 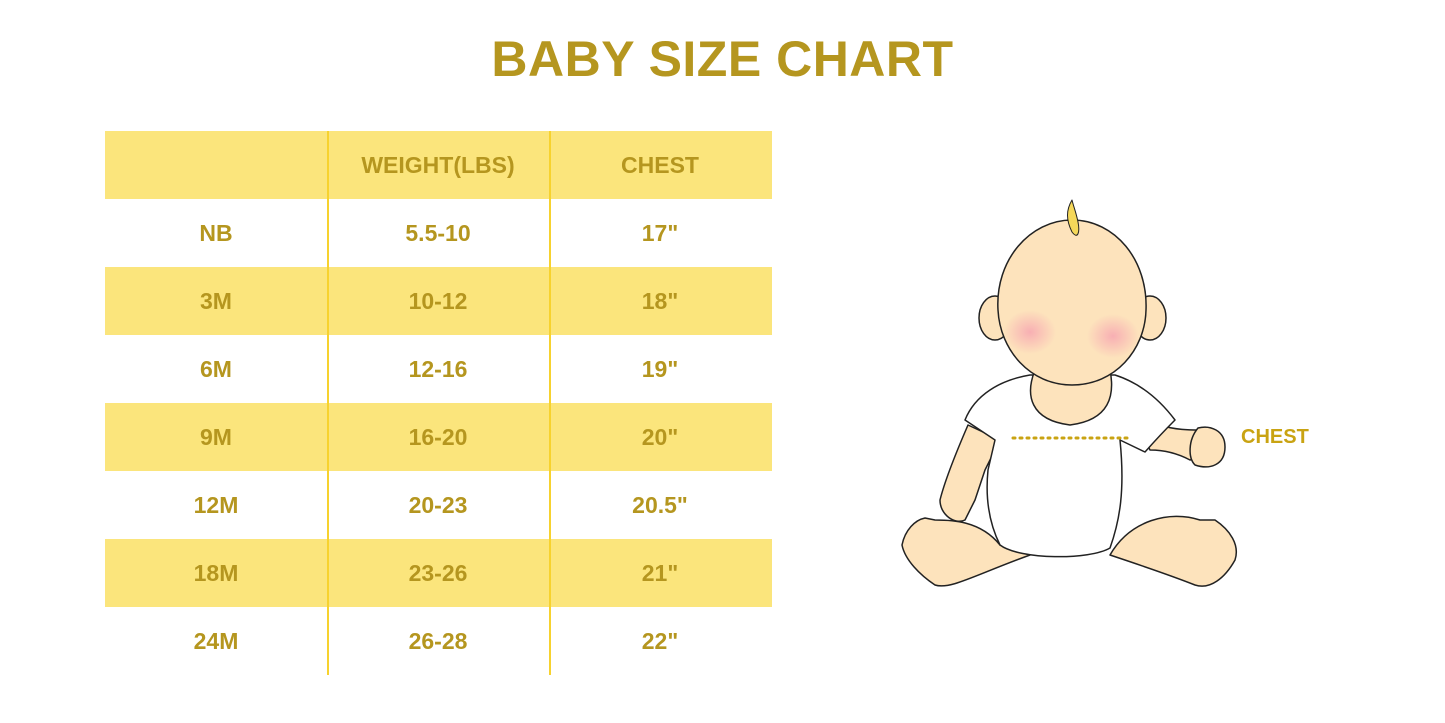 What do you see at coordinates (216, 368) in the screenshot?
I see `size-cell: 6M` at bounding box center [216, 368].